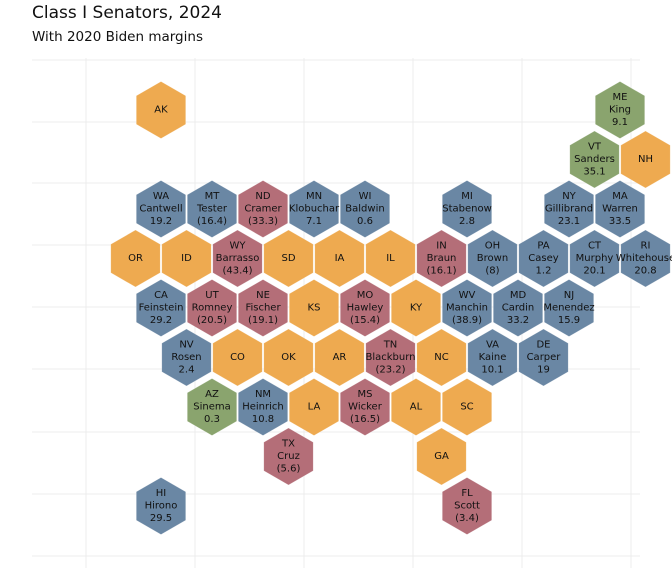  What do you see at coordinates (212, 419) in the screenshot?
I see `label-margin: 0.3` at bounding box center [212, 419].